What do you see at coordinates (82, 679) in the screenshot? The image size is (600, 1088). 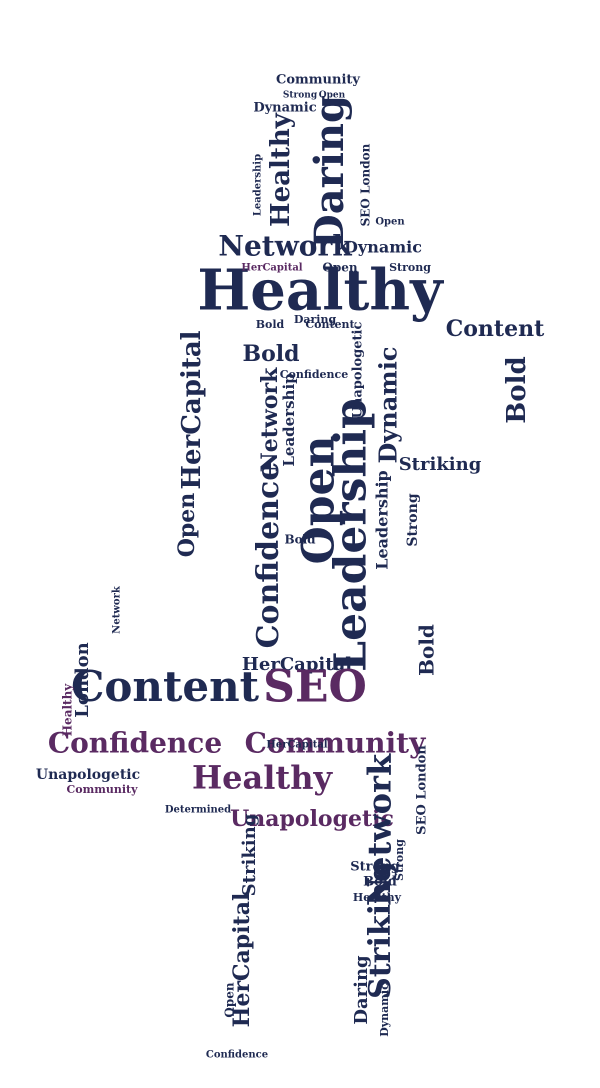 I see `word-london: London` at bounding box center [82, 679].